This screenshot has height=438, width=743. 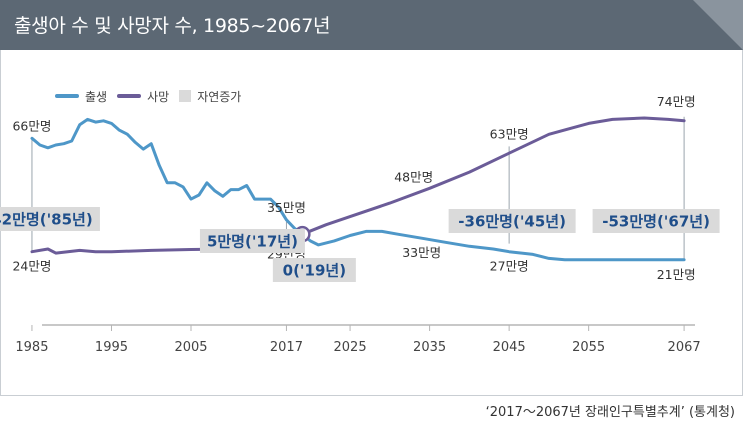 What do you see at coordinates (718, 25) in the screenshot?
I see `header-corner-decoration` at bounding box center [718, 25].